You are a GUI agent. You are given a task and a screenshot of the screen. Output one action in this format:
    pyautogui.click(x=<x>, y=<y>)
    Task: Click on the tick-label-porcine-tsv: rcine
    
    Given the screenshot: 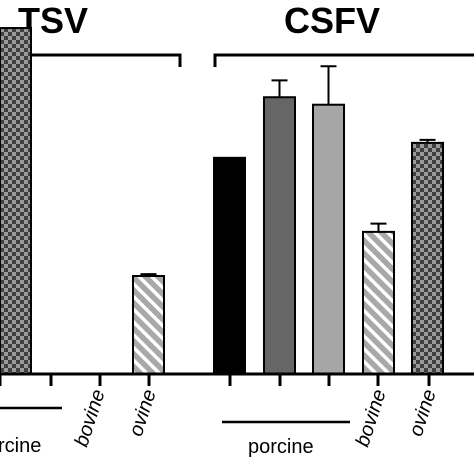 What is the action you would take?
    pyautogui.click(x=20, y=446)
    